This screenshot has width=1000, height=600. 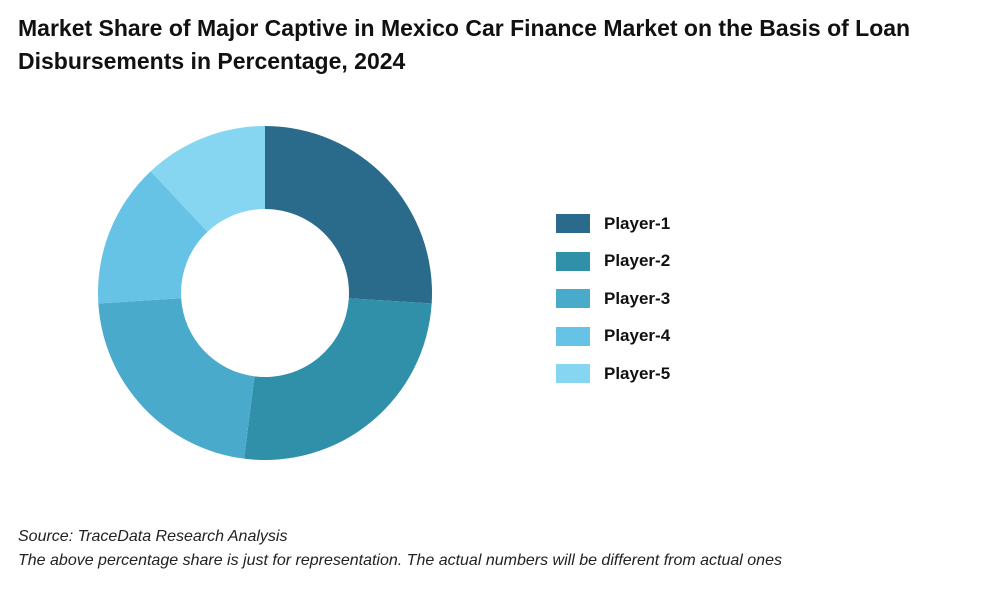 I want to click on legend-item-player-2: Player-2, so click(x=613, y=262).